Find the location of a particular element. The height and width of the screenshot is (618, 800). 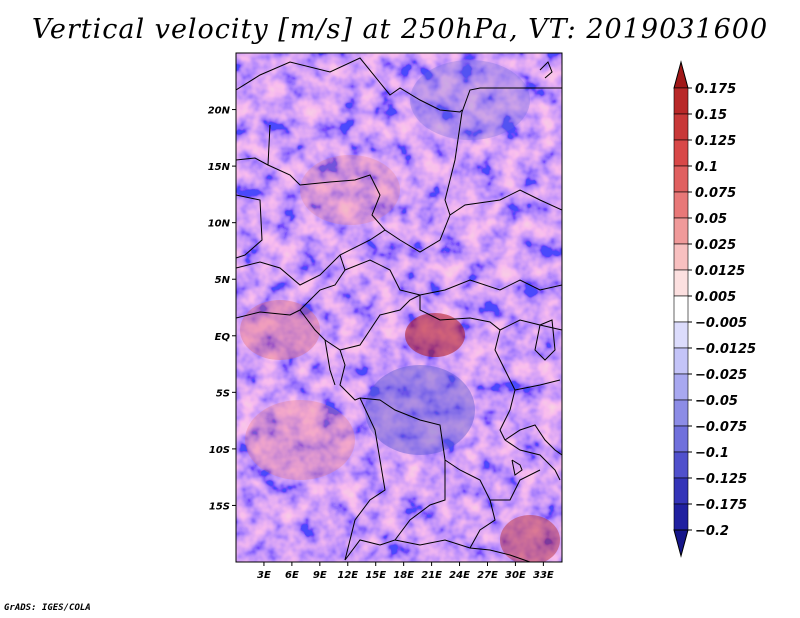

lat-axis: 20N 15N 10N 5N EQ 5S 10S 15S is located at coordinates (222, 309).